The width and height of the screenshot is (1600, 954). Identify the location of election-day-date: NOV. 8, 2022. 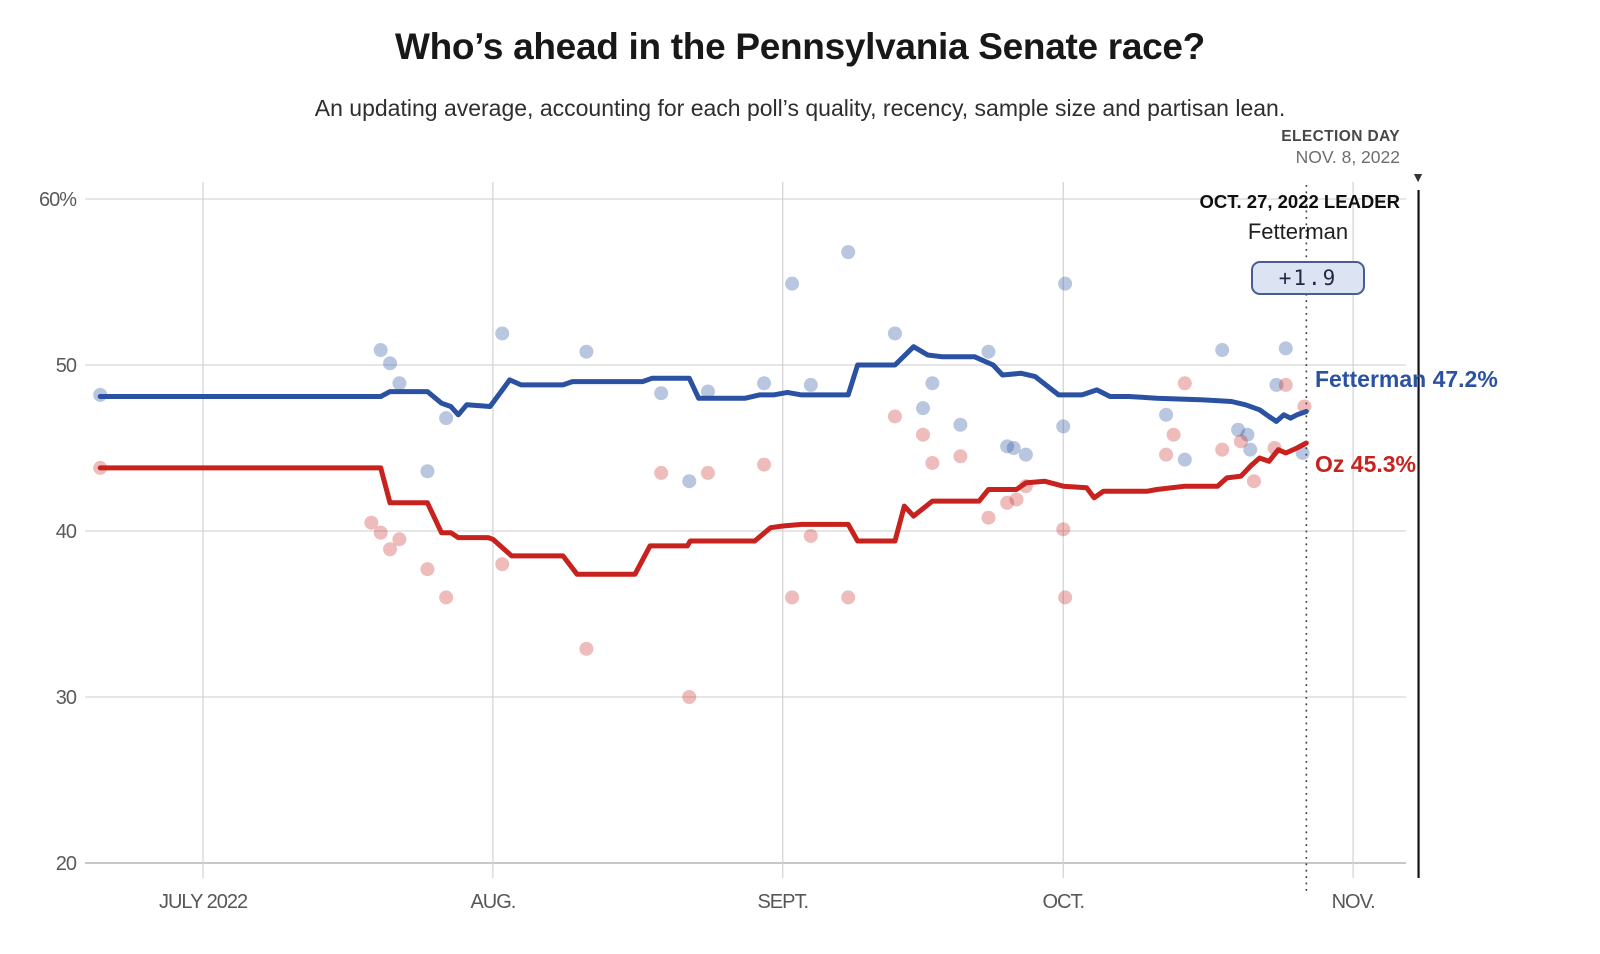
(1347, 157).